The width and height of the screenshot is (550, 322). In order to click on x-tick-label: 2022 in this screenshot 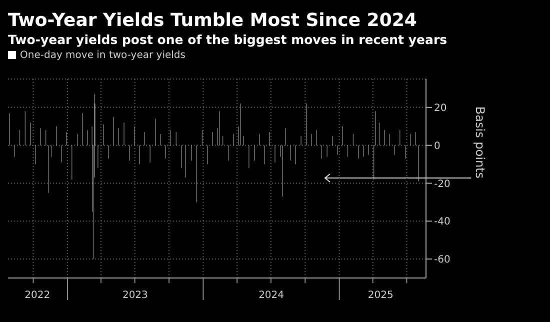, I will do `click(37, 295)`.